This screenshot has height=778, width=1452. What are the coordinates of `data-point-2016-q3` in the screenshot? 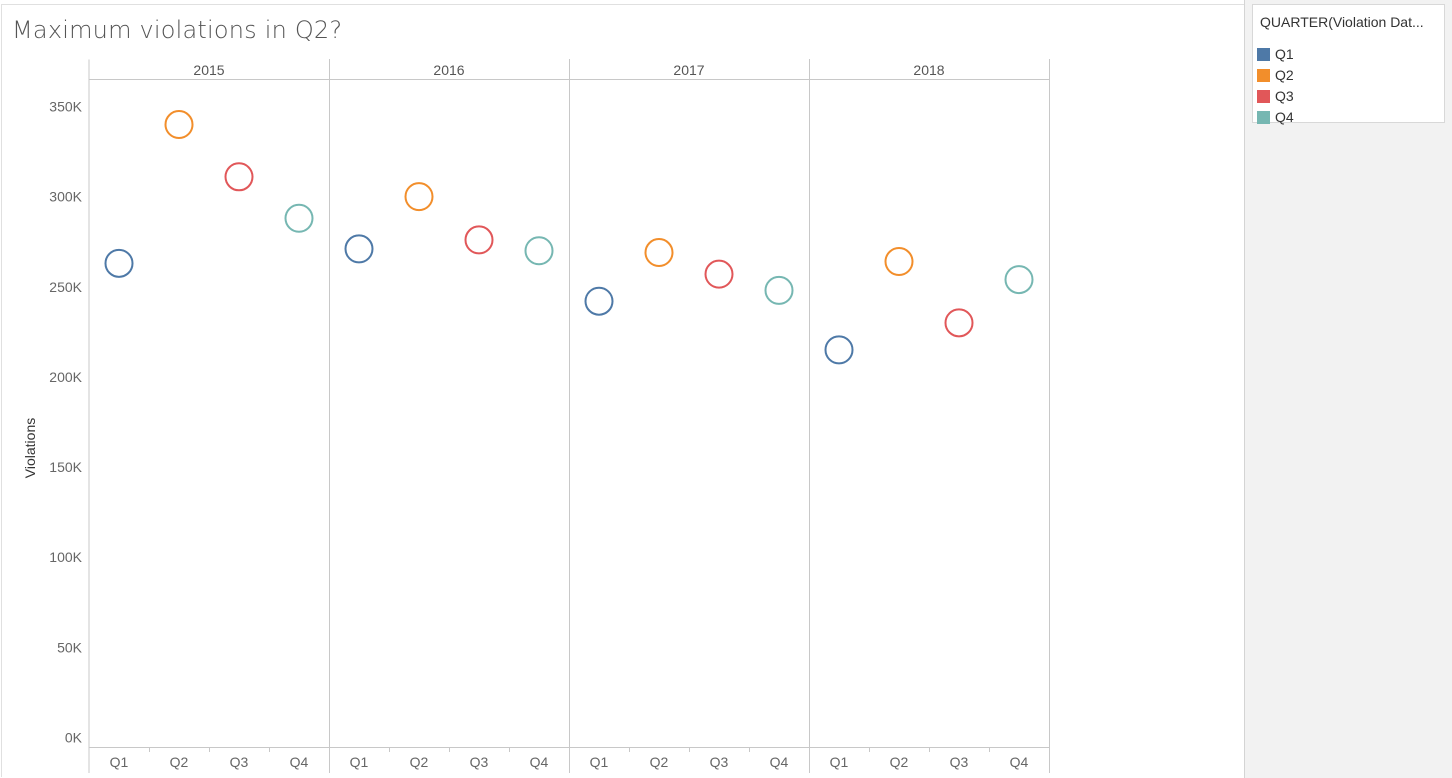 It's located at (479, 240).